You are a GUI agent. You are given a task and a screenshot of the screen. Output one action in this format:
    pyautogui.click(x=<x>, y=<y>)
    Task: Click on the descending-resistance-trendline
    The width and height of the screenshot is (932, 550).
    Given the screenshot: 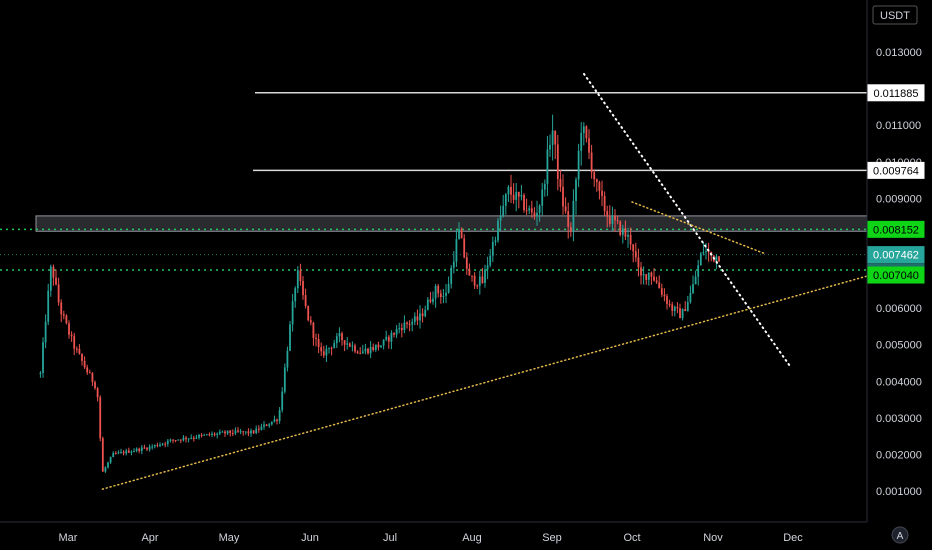 What is the action you would take?
    pyautogui.click(x=698, y=227)
    